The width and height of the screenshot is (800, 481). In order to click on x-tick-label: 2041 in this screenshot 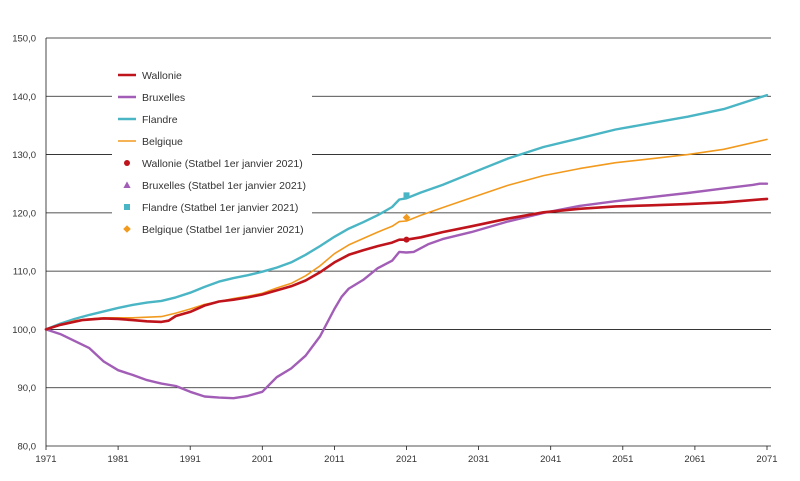, I will do `click(550, 459)`.